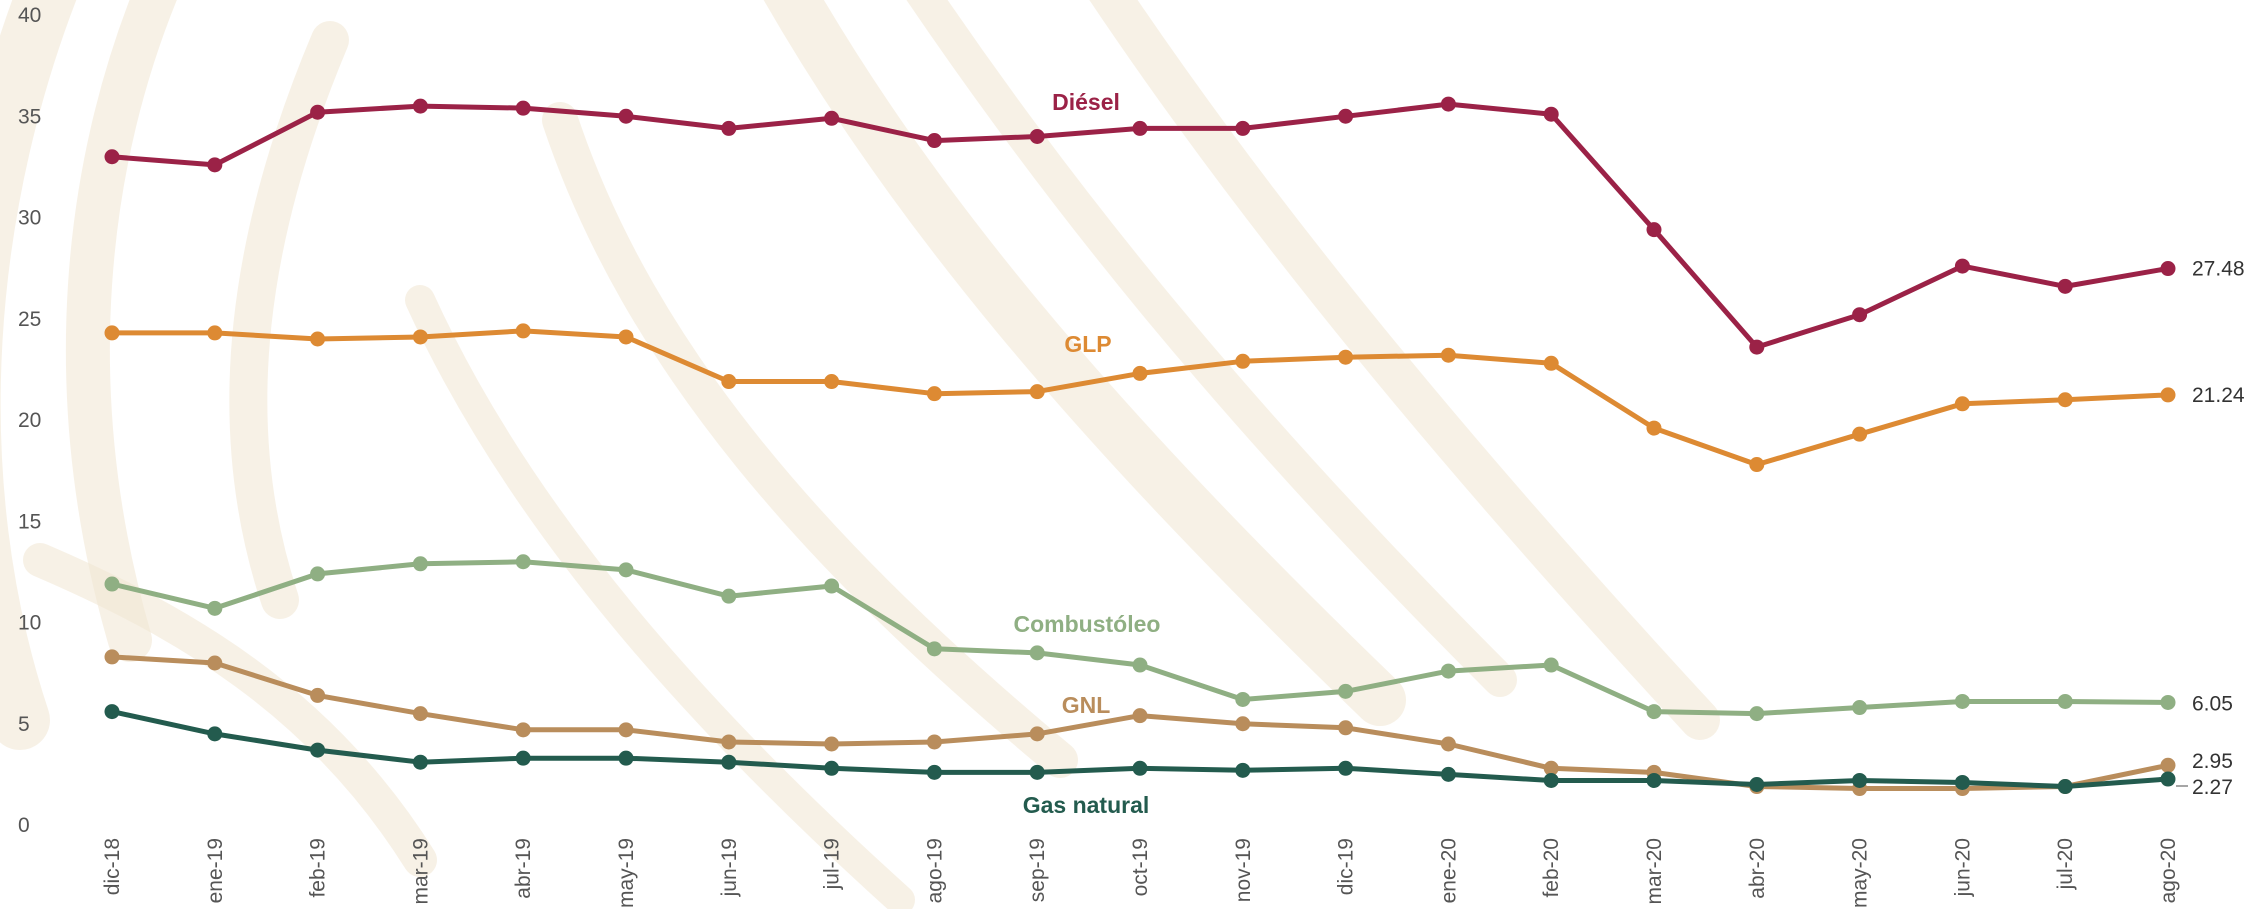 The width and height of the screenshot is (2252, 909). Describe the element at coordinates (626, 873) in the screenshot. I see `x-tick-label: may-19` at that location.